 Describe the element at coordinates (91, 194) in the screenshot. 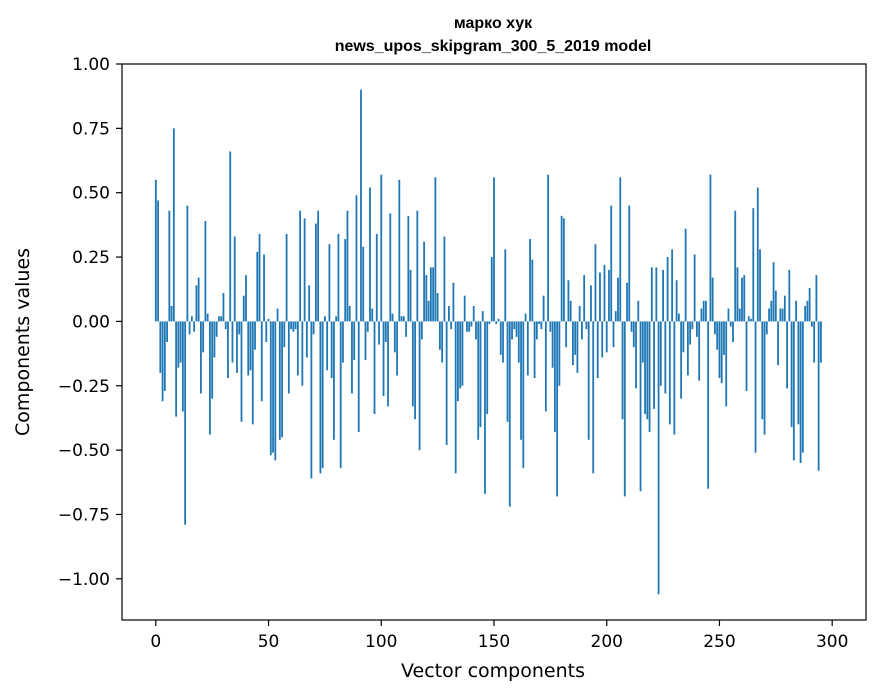

I see `y-tick-label: 0.50` at that location.